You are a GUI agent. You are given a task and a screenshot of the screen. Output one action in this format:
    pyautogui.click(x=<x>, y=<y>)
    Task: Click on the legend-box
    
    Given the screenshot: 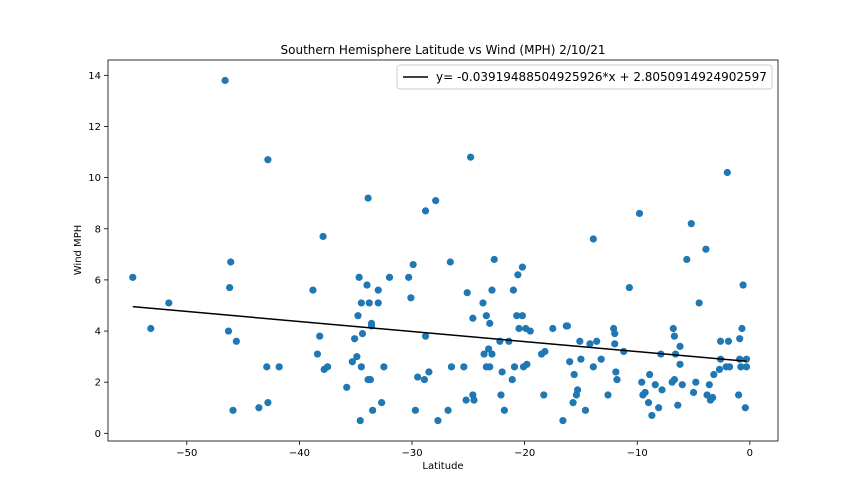 What is the action you would take?
    pyautogui.click(x=584, y=77)
    